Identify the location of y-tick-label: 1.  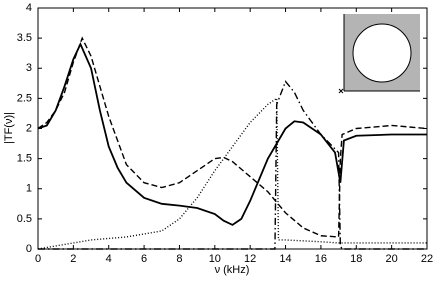
(29, 189).